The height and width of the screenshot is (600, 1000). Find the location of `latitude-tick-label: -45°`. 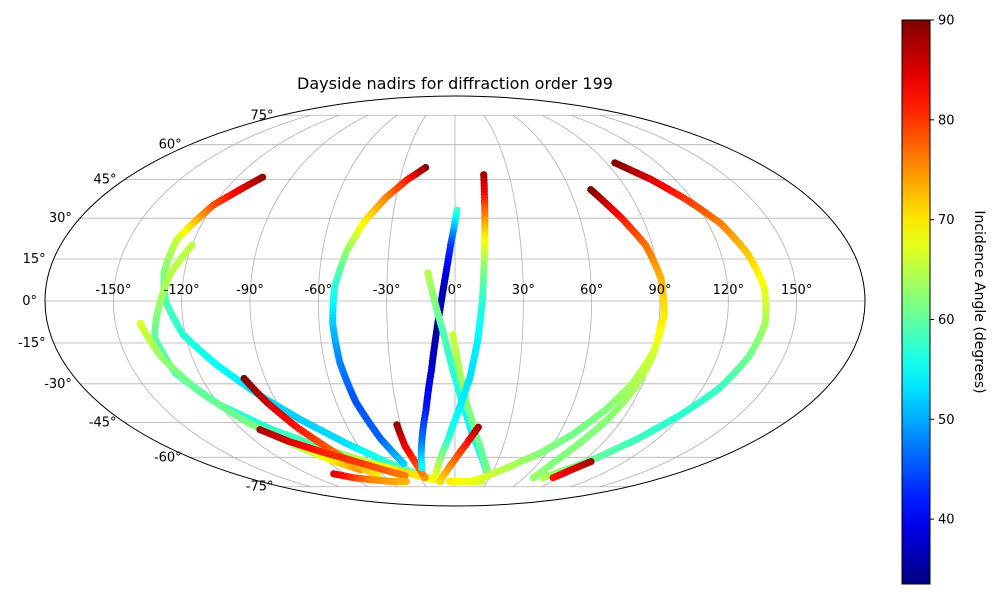

latitude-tick-label: -45° is located at coordinates (103, 422).